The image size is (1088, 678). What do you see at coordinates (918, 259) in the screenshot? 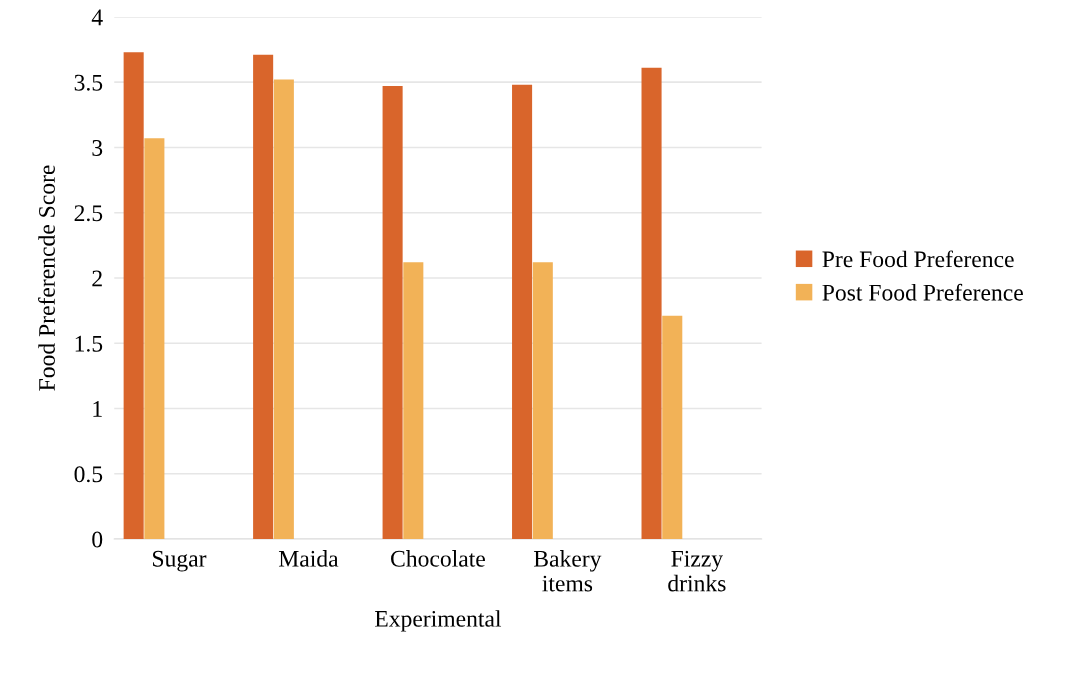
I see `legend-label: Pre Food Preference` at bounding box center [918, 259].